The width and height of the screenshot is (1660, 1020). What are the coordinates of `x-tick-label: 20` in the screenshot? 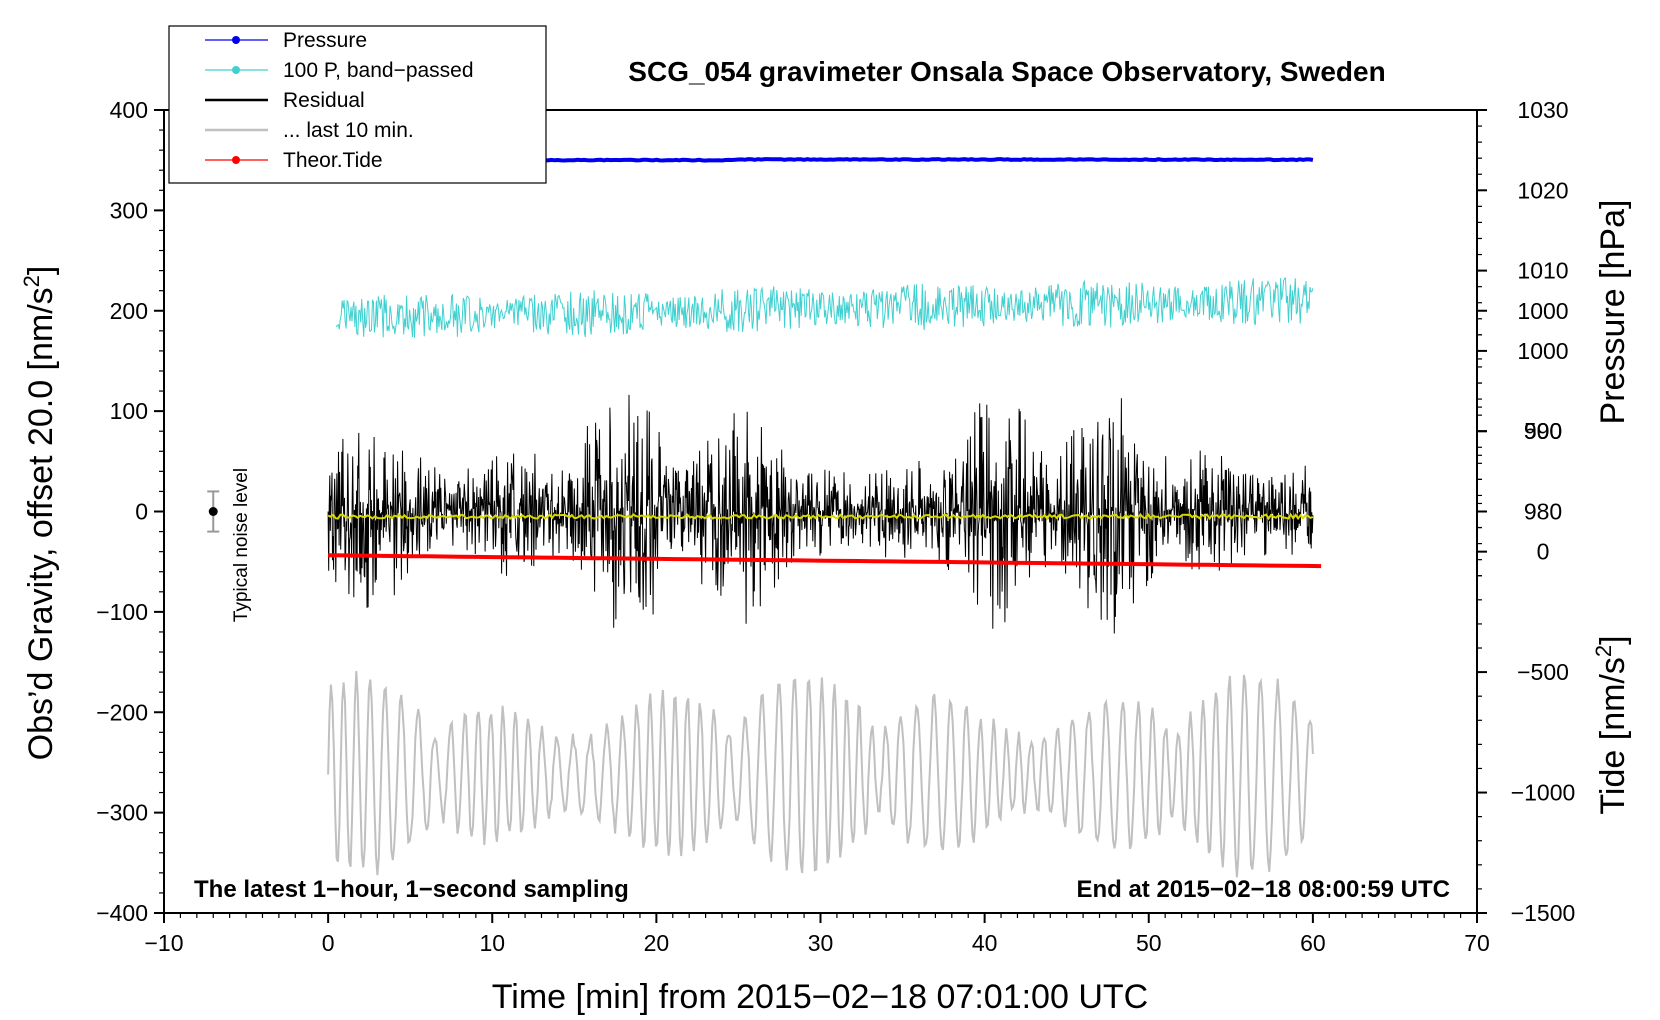 It's located at (657, 943).